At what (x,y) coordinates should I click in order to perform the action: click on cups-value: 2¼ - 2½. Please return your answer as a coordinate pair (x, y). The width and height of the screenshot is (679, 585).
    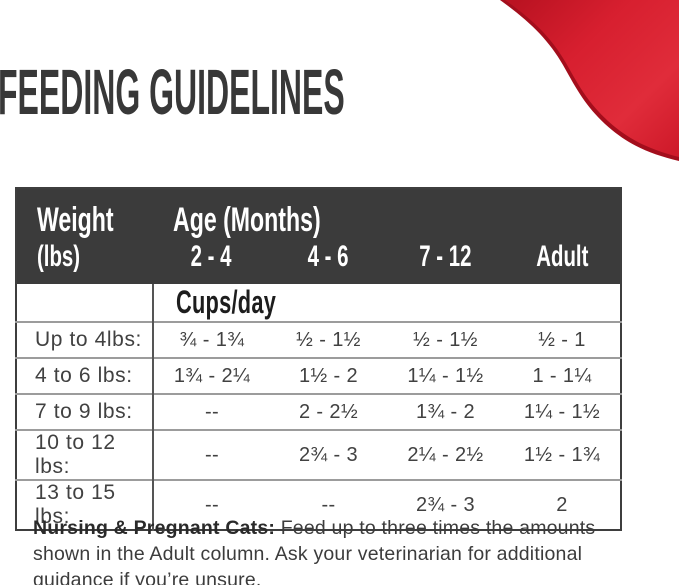
    Looking at the image, I should click on (445, 455).